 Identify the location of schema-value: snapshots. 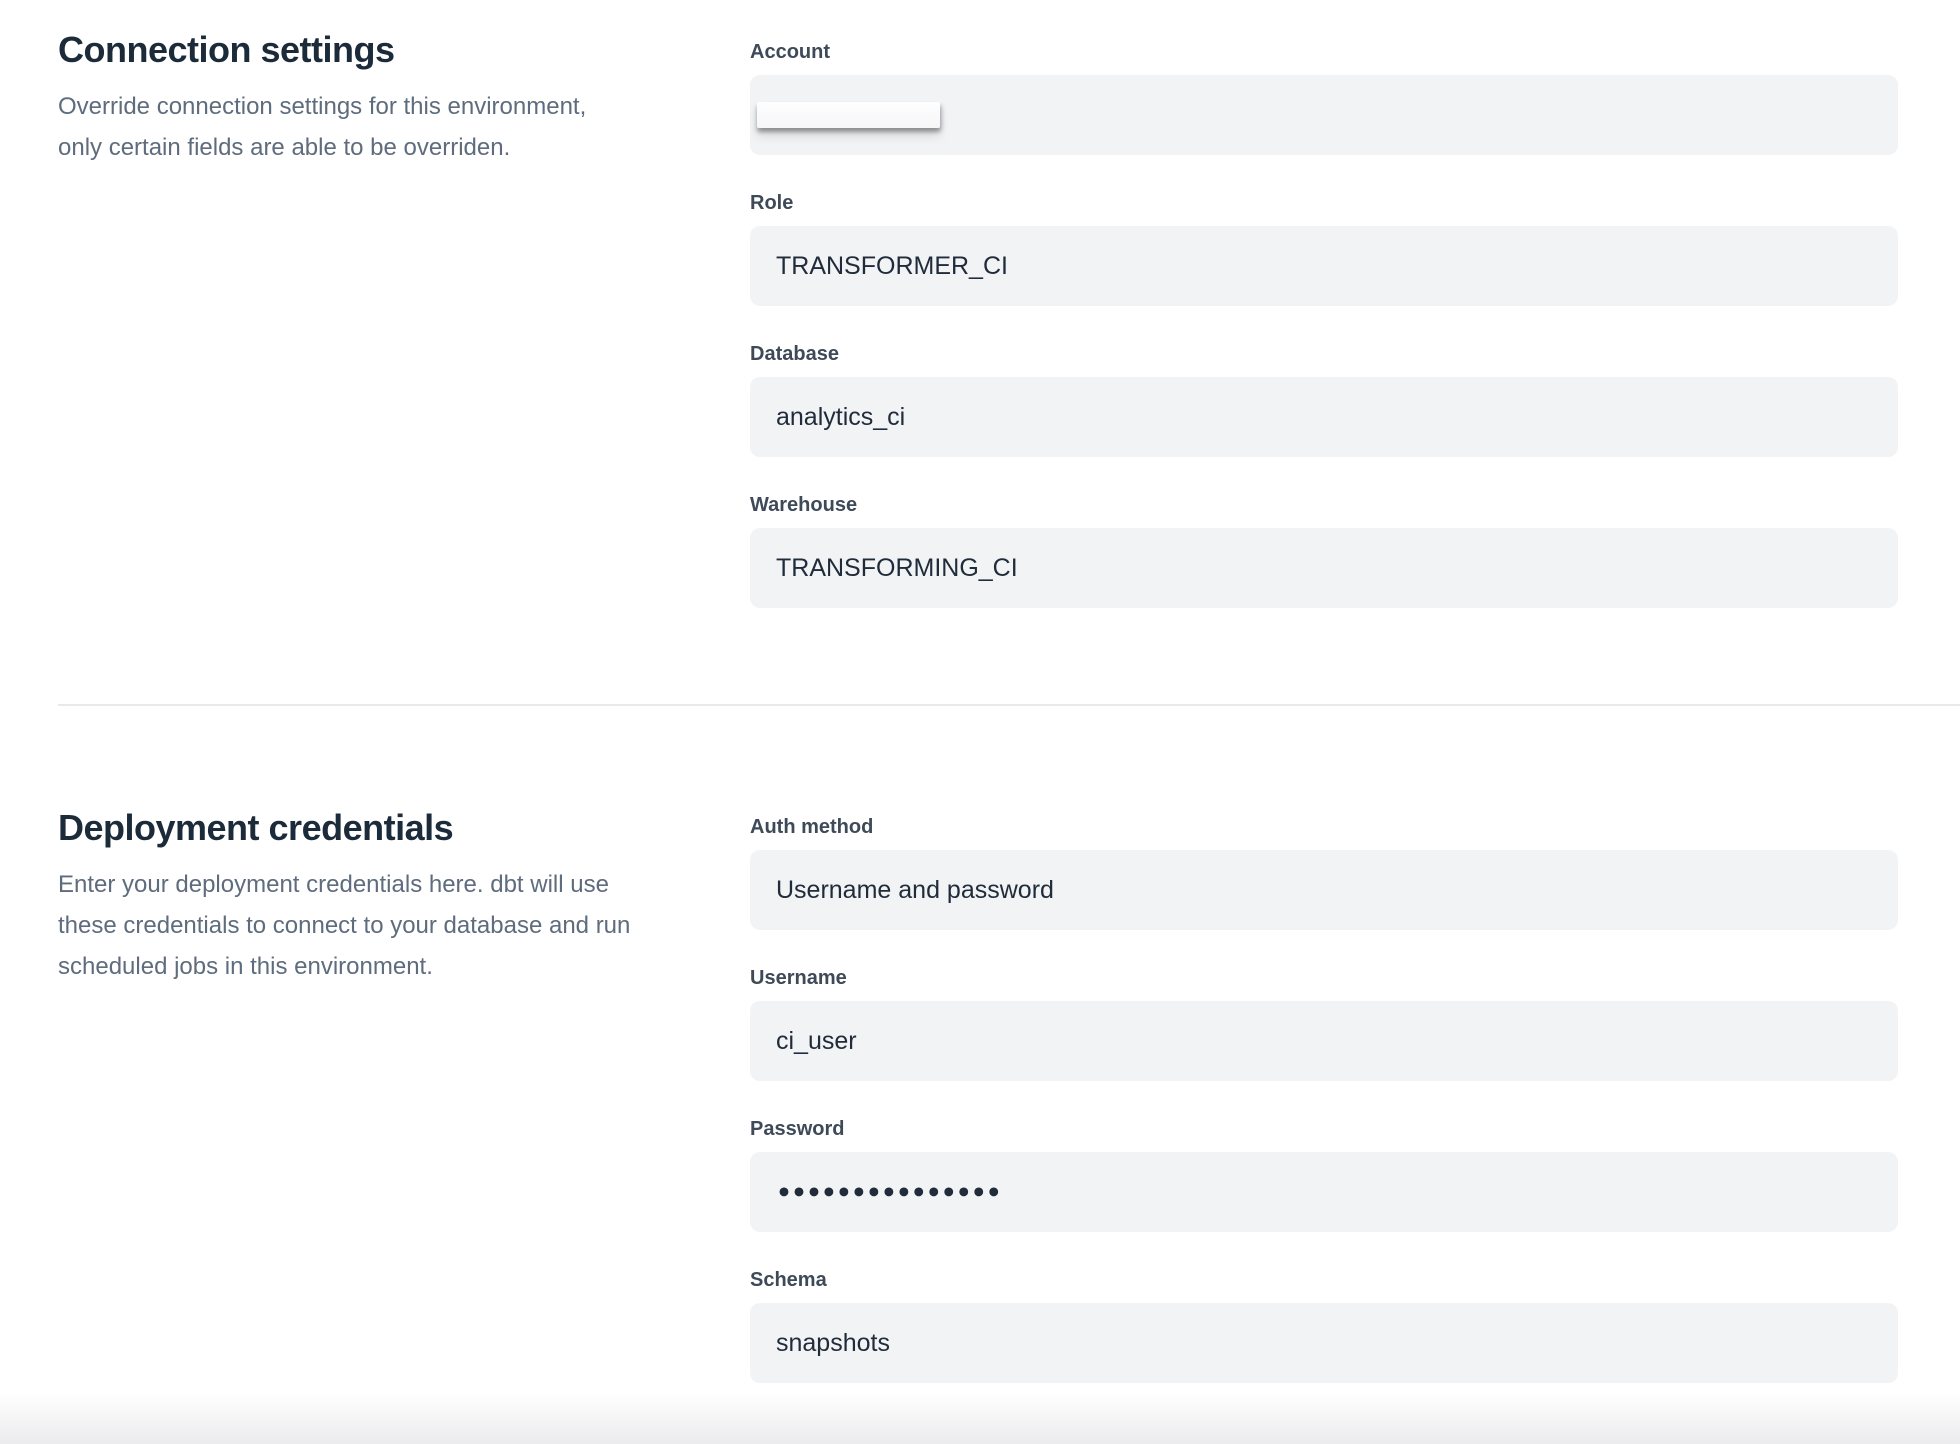
(833, 1342).